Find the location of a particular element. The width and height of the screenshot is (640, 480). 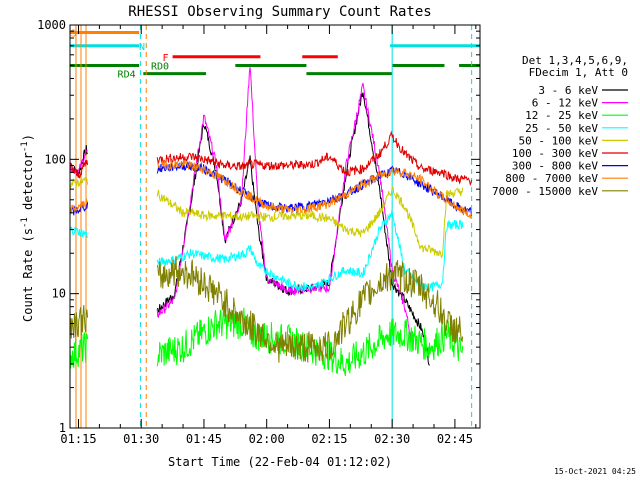

legend-label: 50 - 100 keV is located at coordinates (559, 140).